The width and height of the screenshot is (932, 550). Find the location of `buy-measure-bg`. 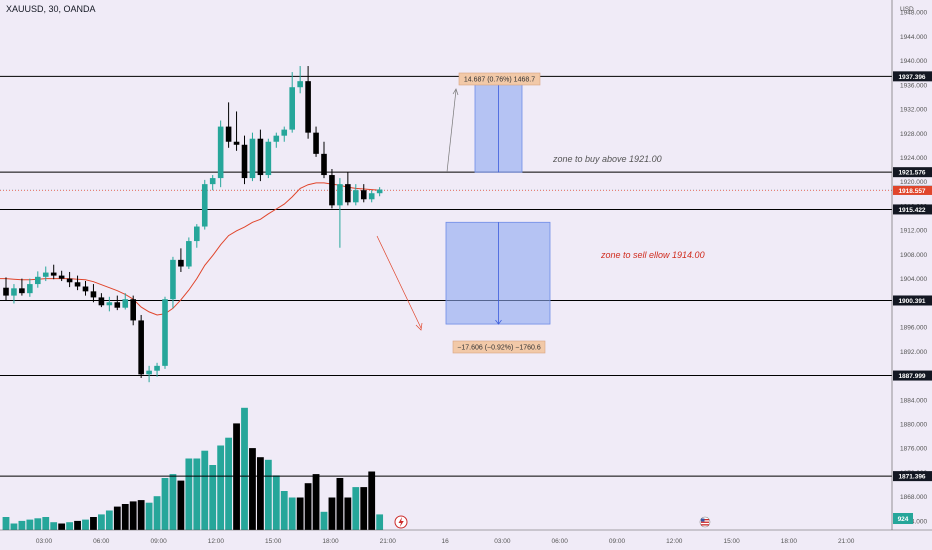

buy-measure-bg is located at coordinates (499, 79).